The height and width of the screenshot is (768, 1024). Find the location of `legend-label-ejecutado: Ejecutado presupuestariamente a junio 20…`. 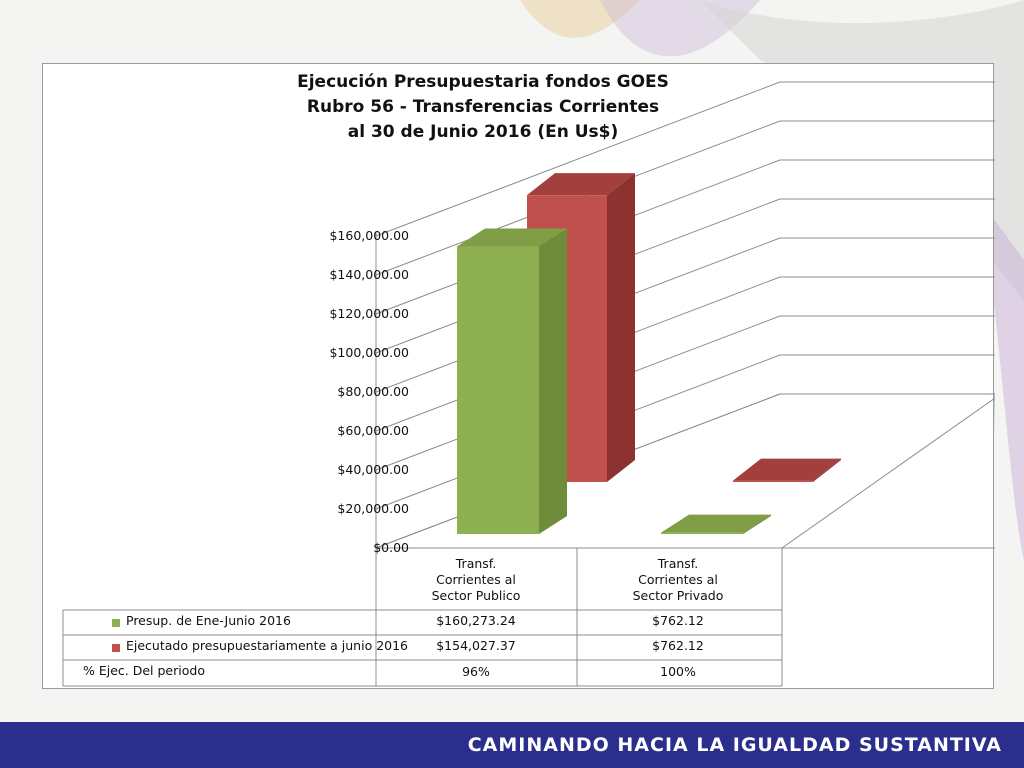

legend-label-ejecutado: Ejecutado presupuestariamente a junio 20… is located at coordinates (267, 645).